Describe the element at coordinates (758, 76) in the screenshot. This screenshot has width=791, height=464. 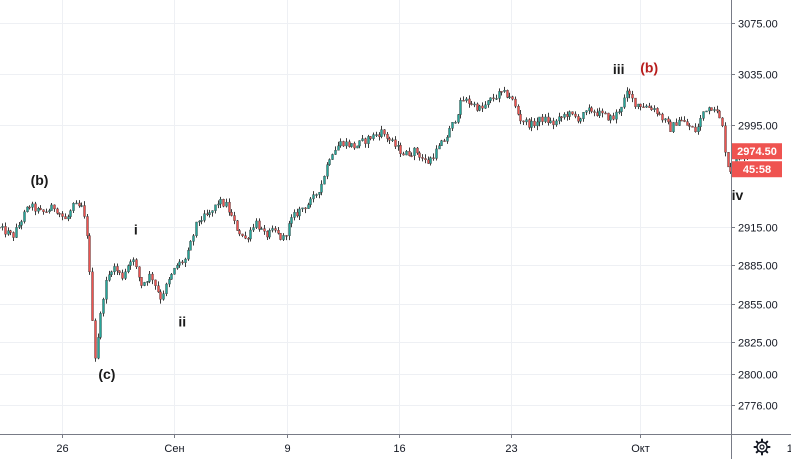
I see `price-tick-label: 3035.00` at that location.